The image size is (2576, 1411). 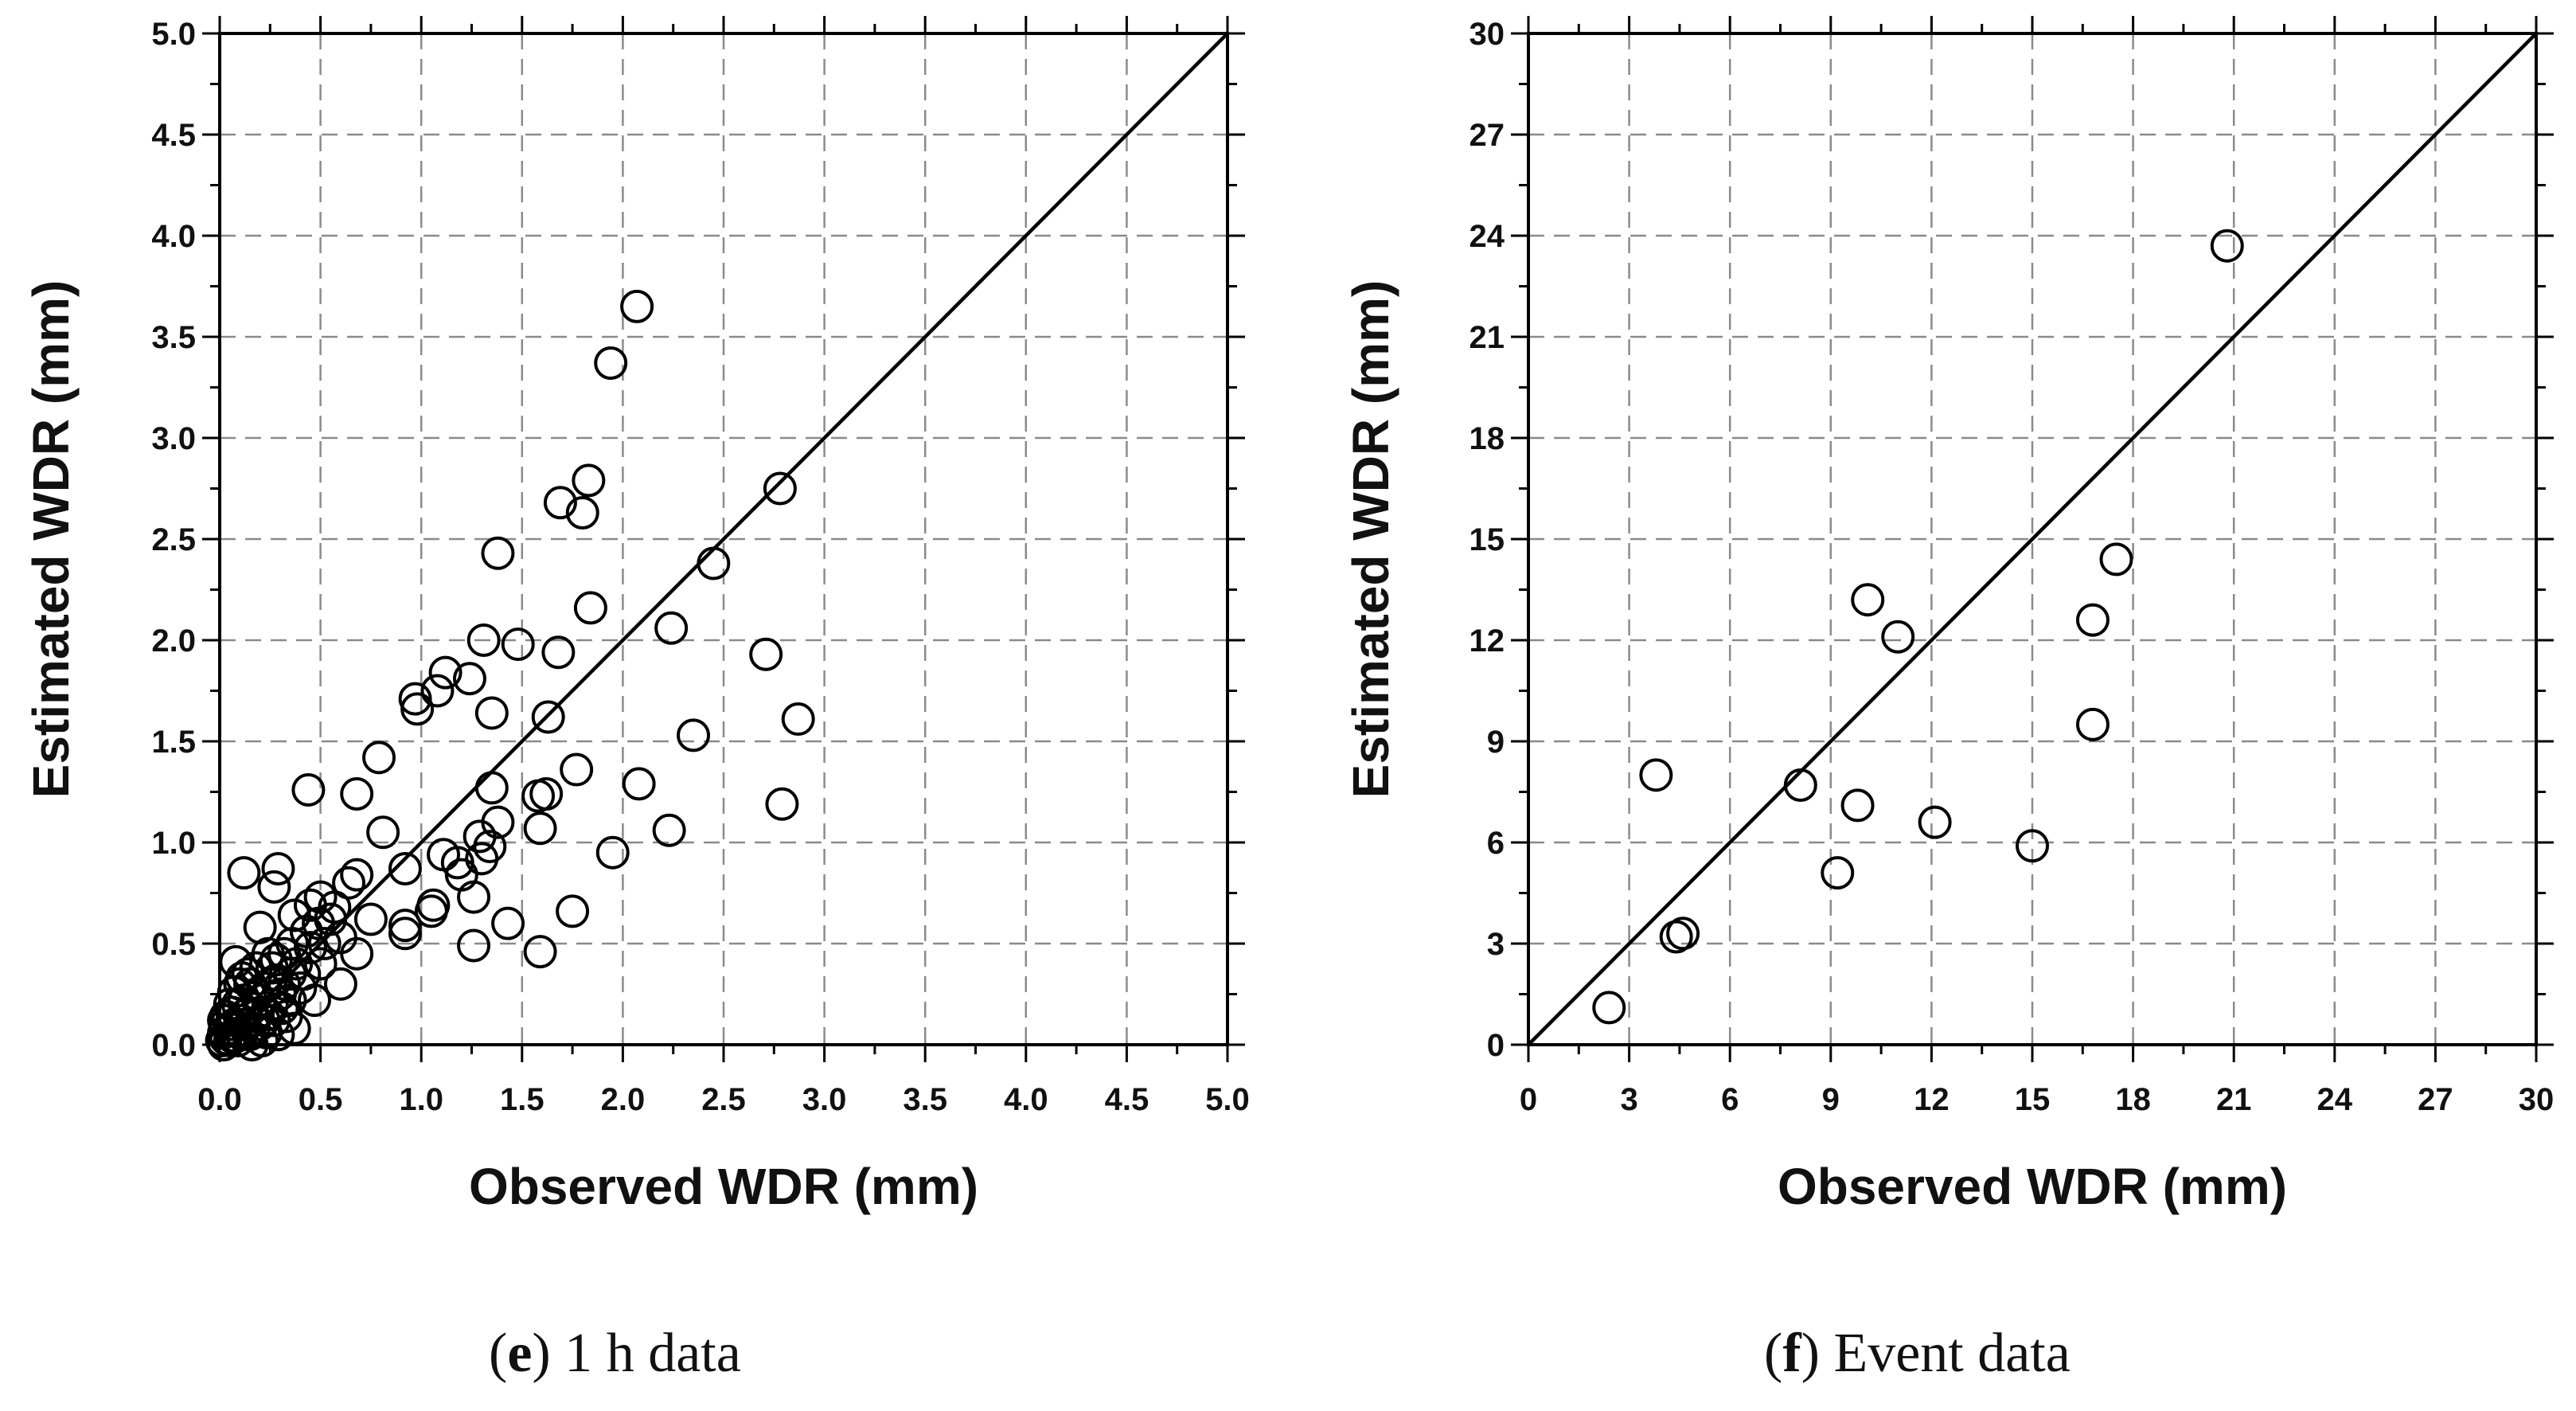 I want to click on x-tick-label: 3.0, so click(x=824, y=1099).